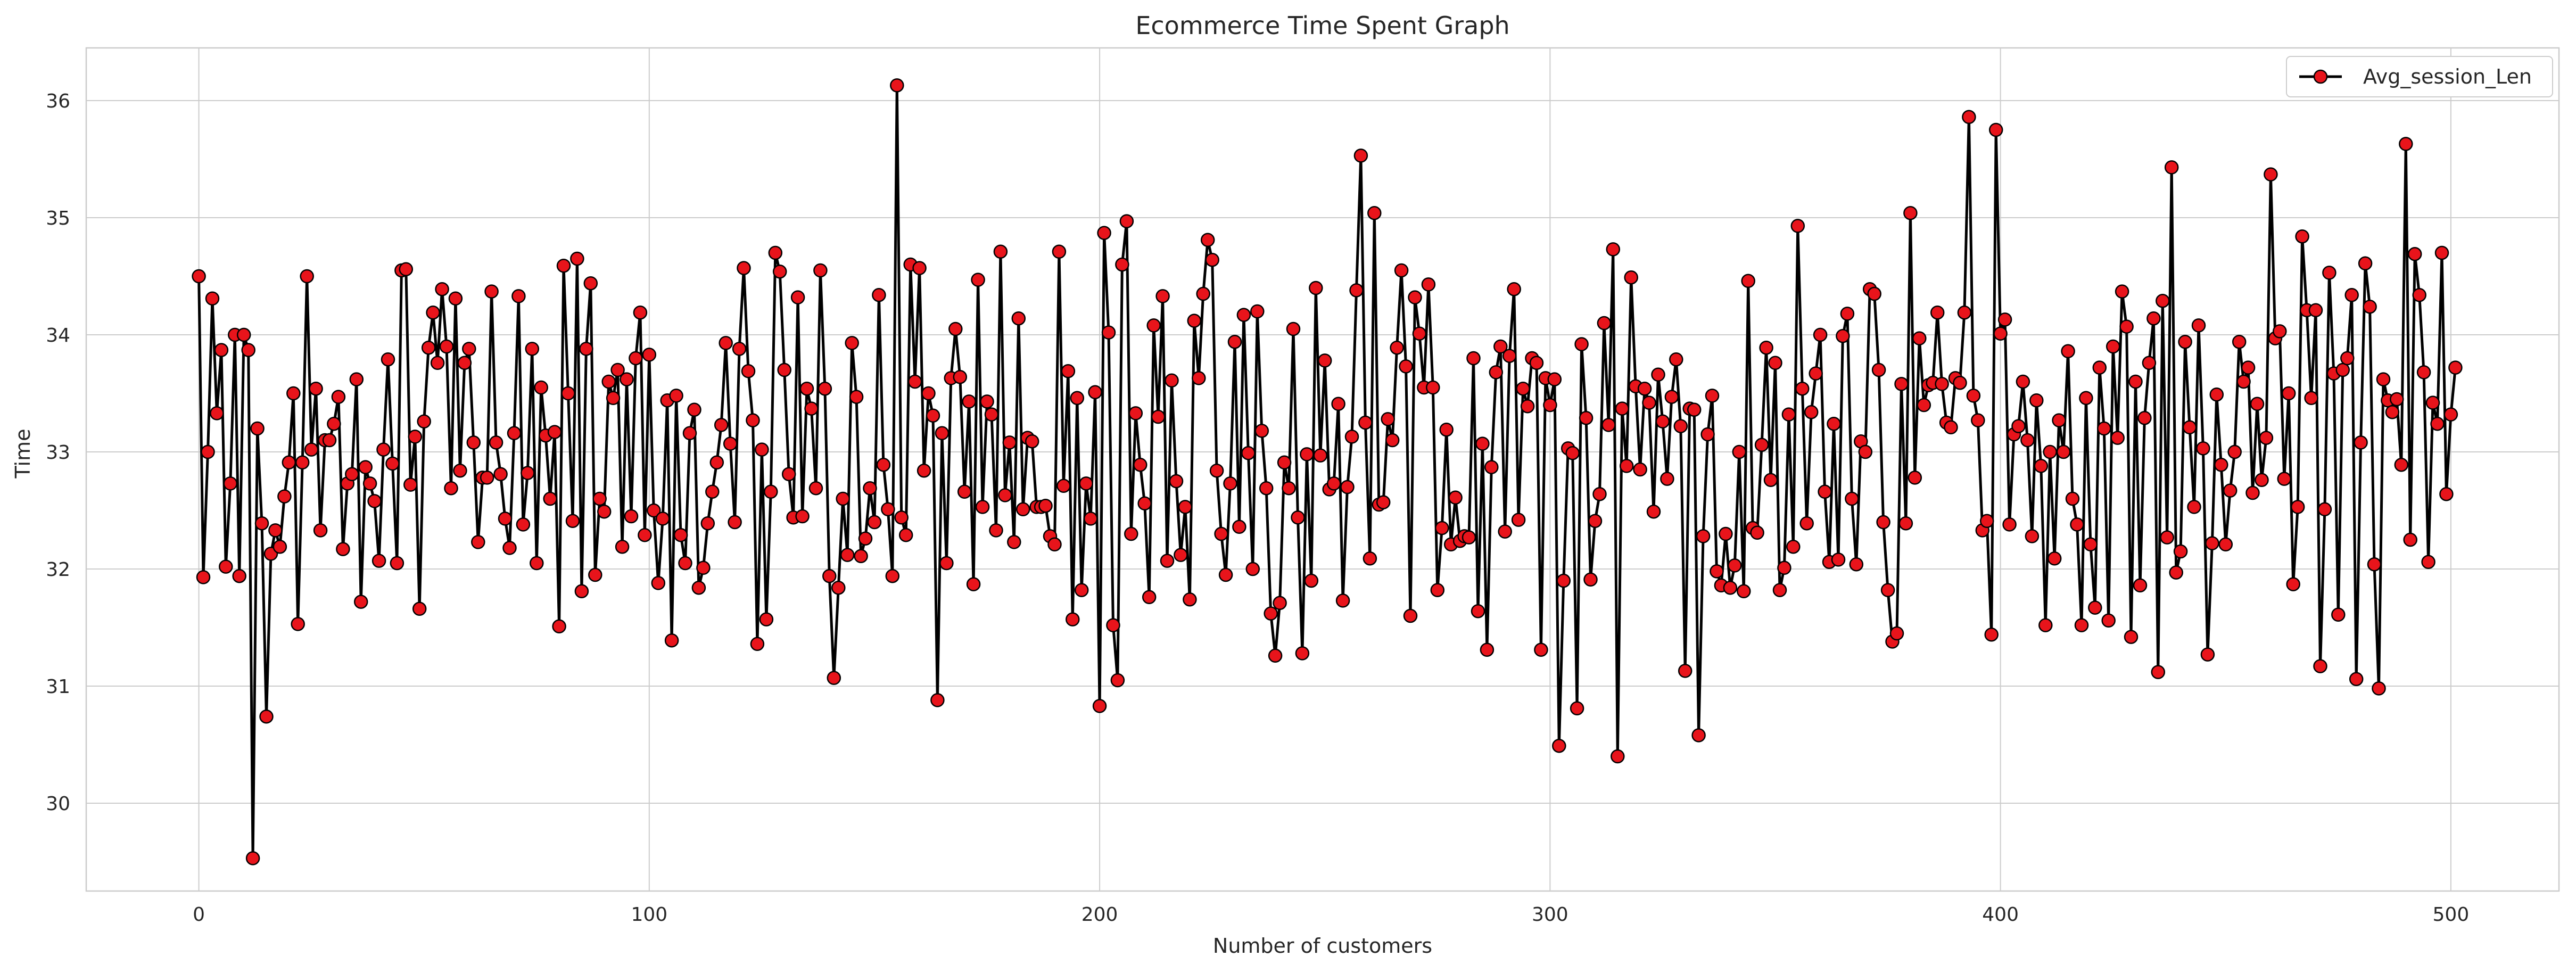 The image size is (2576, 973). What do you see at coordinates (1100, 915) in the screenshot?
I see `x-tick-label: 200` at bounding box center [1100, 915].